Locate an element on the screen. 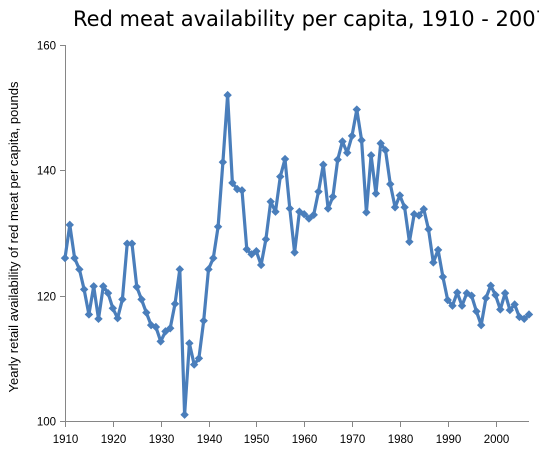 The image size is (539, 455). x-tick-label: 1940 is located at coordinates (210, 440).